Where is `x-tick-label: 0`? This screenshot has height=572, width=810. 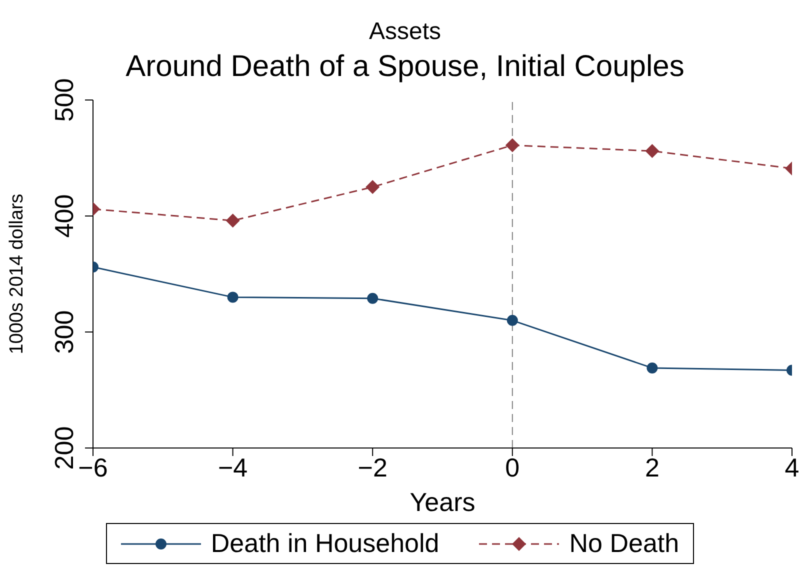 x-tick-label: 0 is located at coordinates (512, 467).